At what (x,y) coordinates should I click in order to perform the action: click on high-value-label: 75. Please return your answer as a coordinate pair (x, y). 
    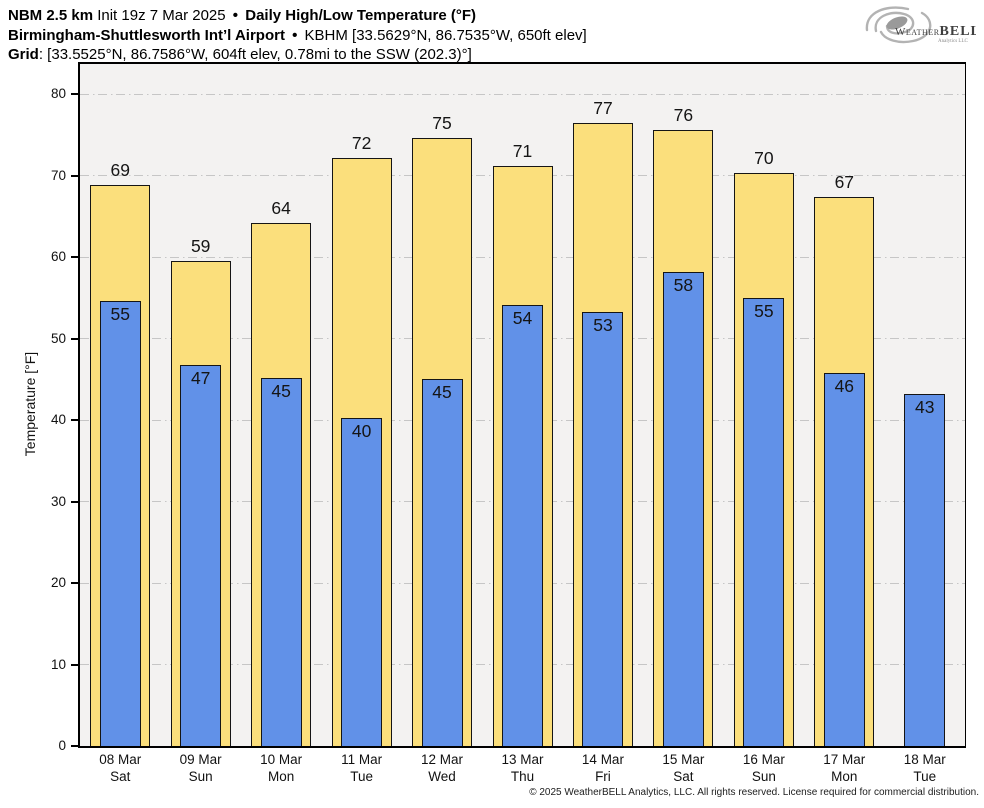
    Looking at the image, I should click on (442, 123).